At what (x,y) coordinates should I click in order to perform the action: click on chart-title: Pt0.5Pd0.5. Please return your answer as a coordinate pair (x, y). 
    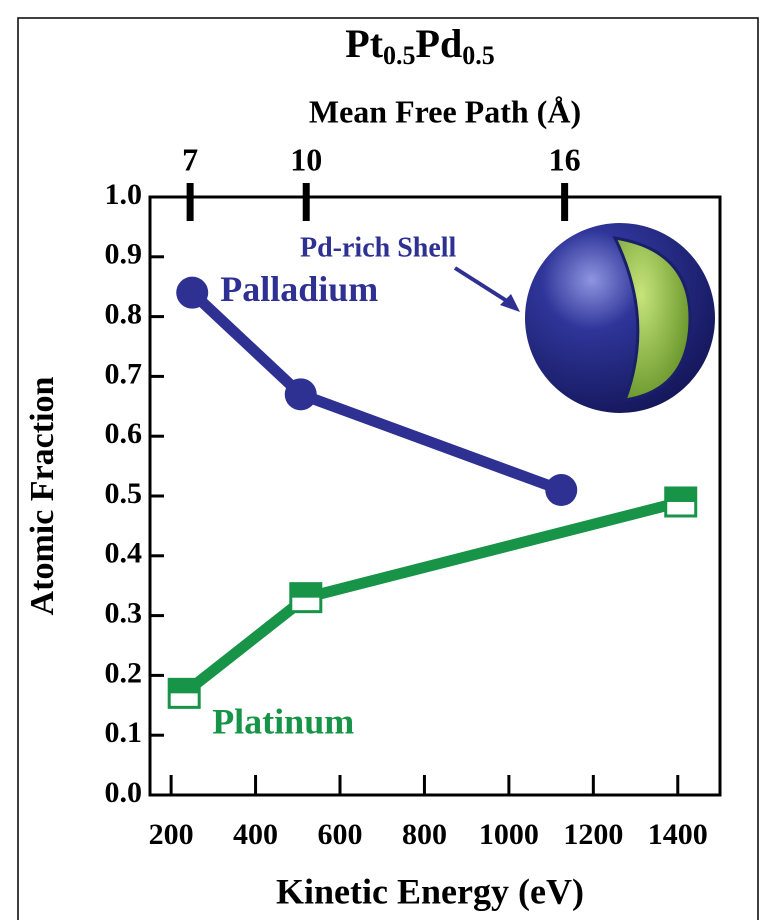
    Looking at the image, I should click on (419, 45).